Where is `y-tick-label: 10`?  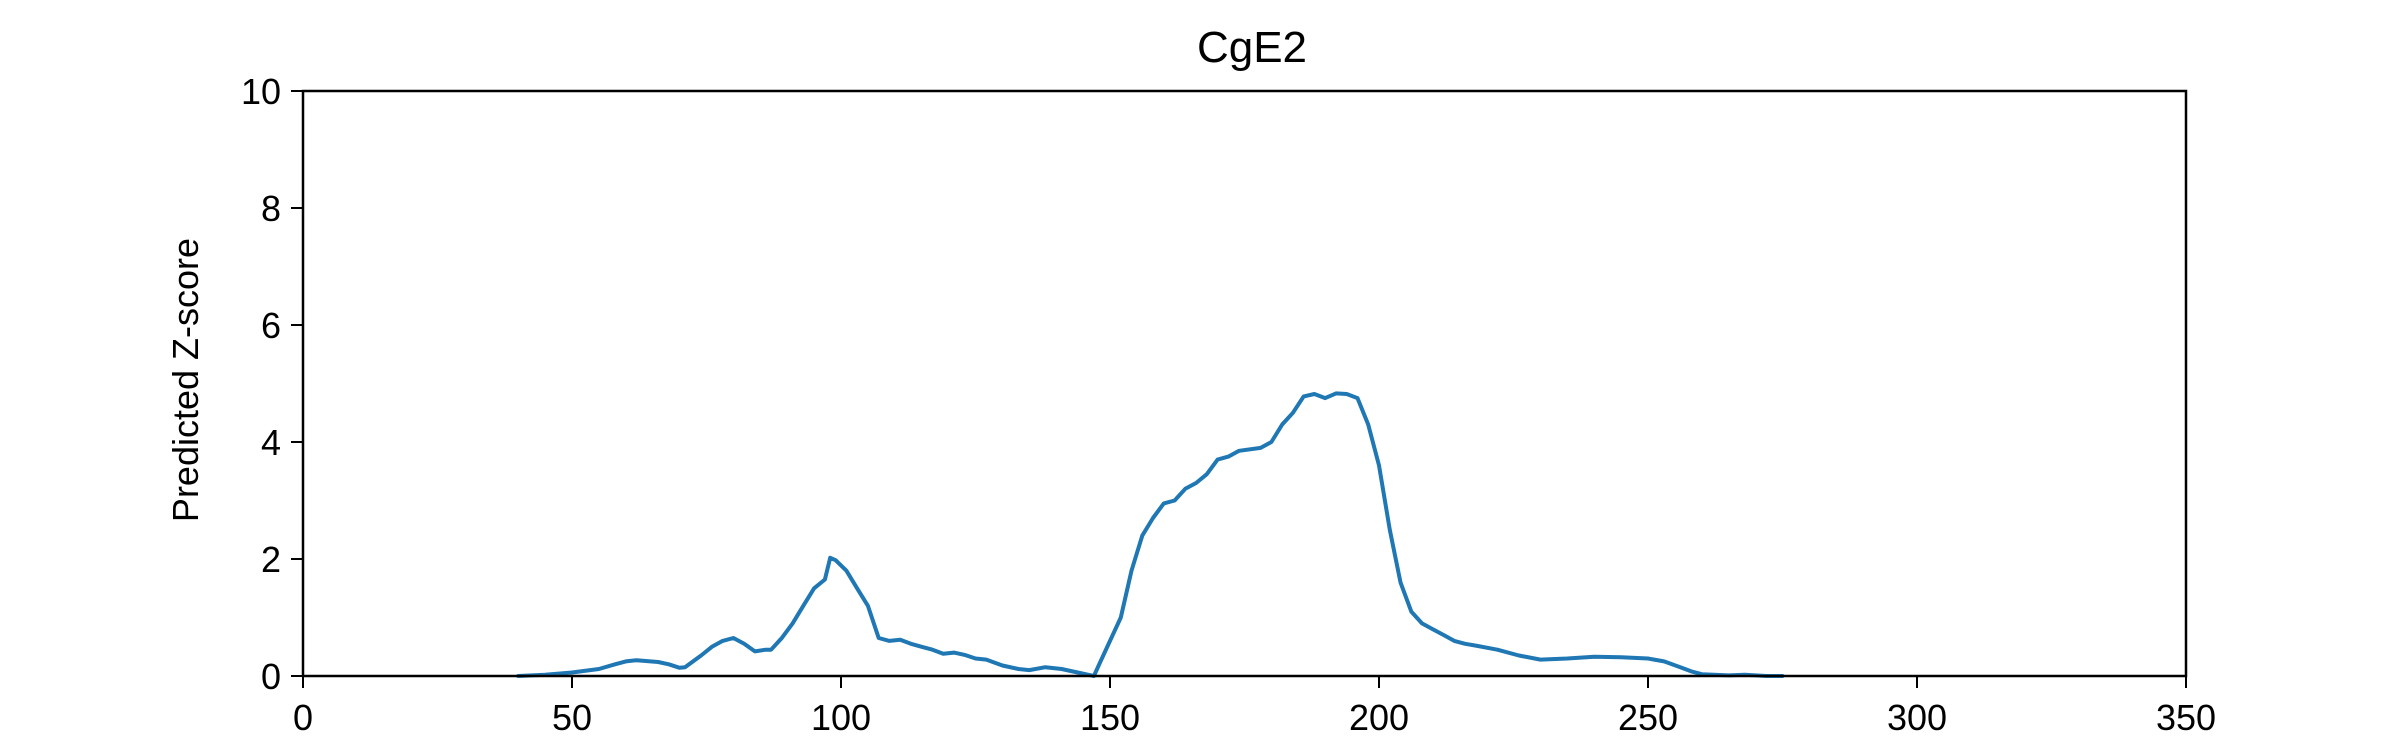 y-tick-label: 10 is located at coordinates (261, 91).